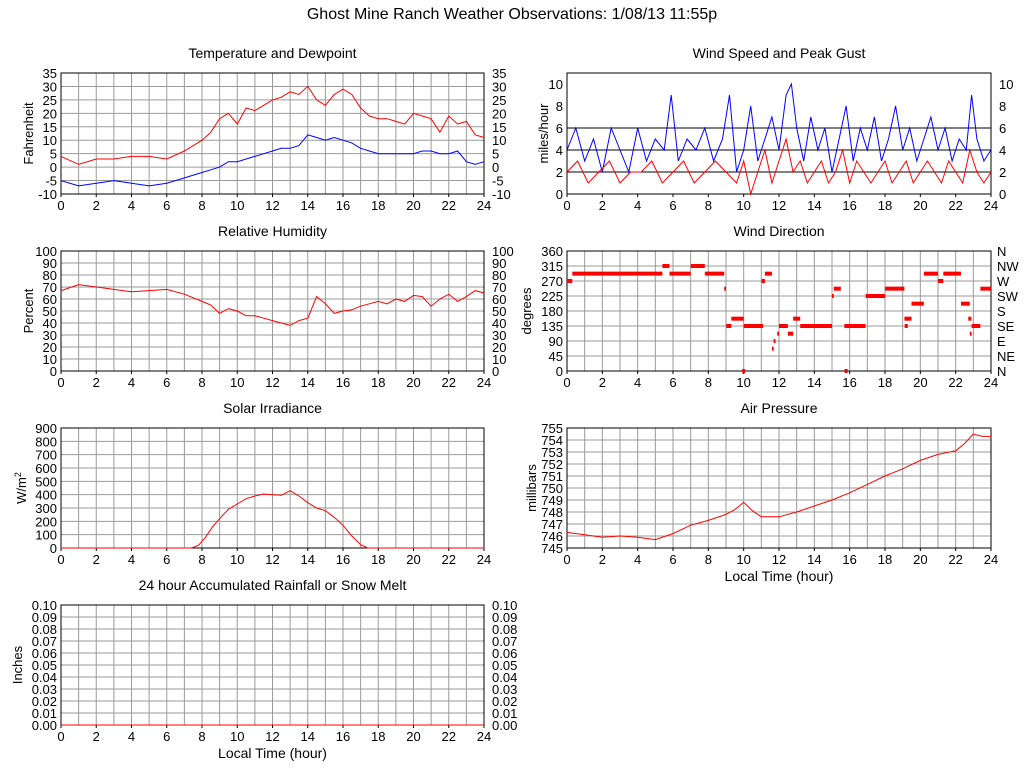  I want to click on plot-frame, so click(779, 133).